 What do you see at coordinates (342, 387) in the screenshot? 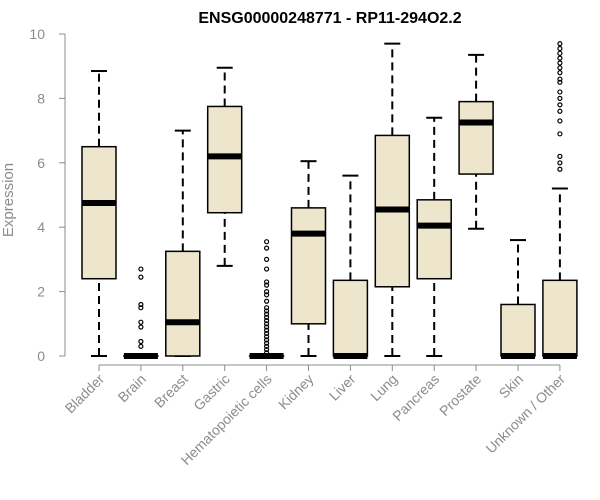
I see `x-tick-label: Liver` at bounding box center [342, 387].